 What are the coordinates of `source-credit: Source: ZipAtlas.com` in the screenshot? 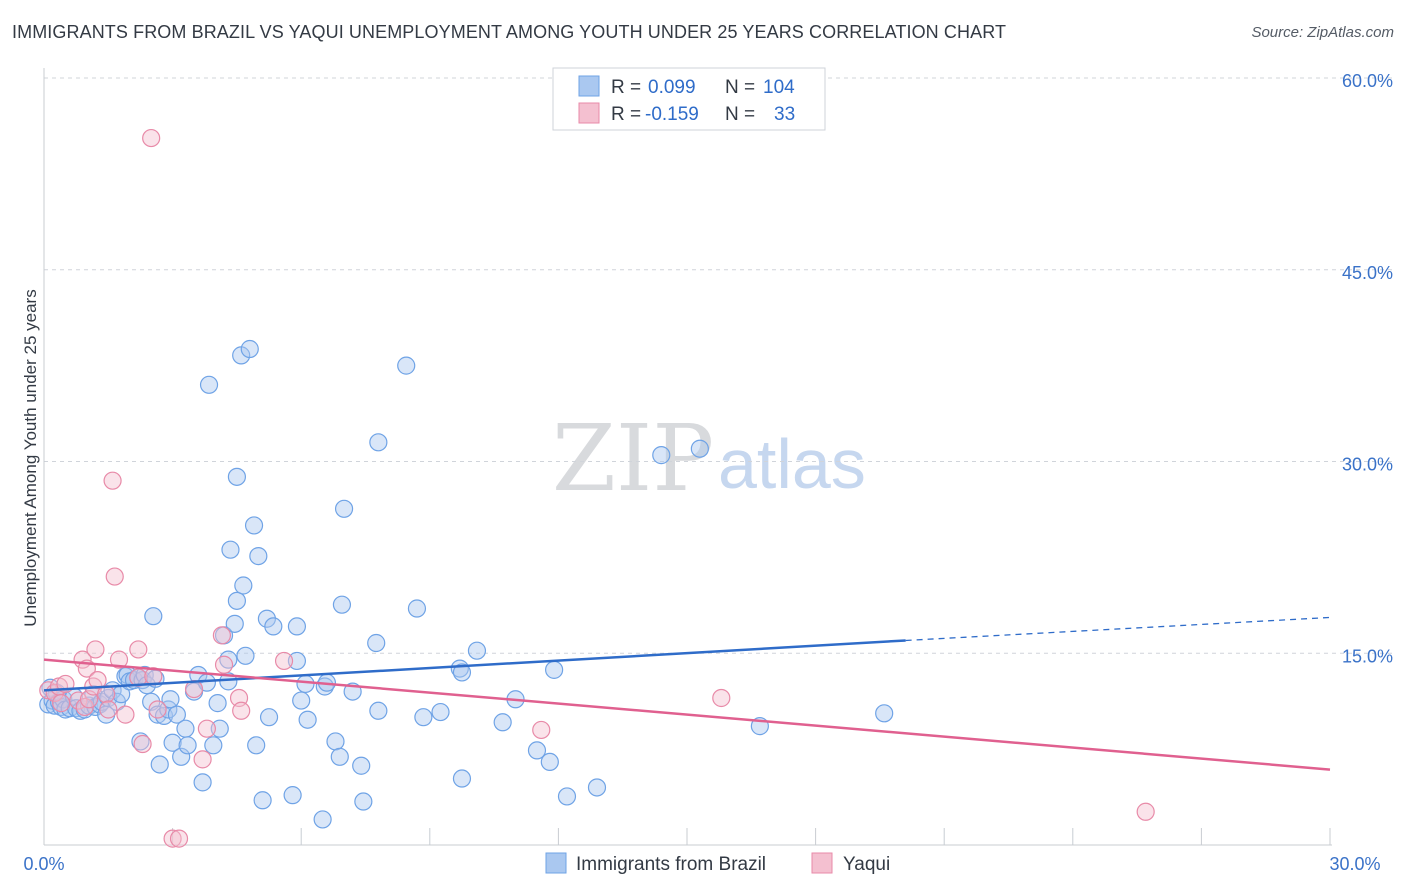 It's located at (1322, 32).